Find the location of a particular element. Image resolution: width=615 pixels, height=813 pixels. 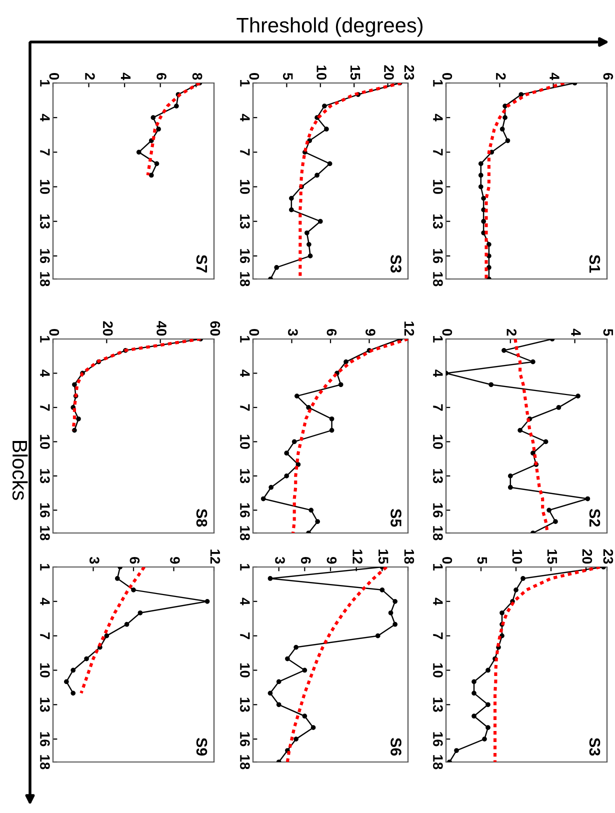

annotation: S7 is located at coordinates (202, 263).